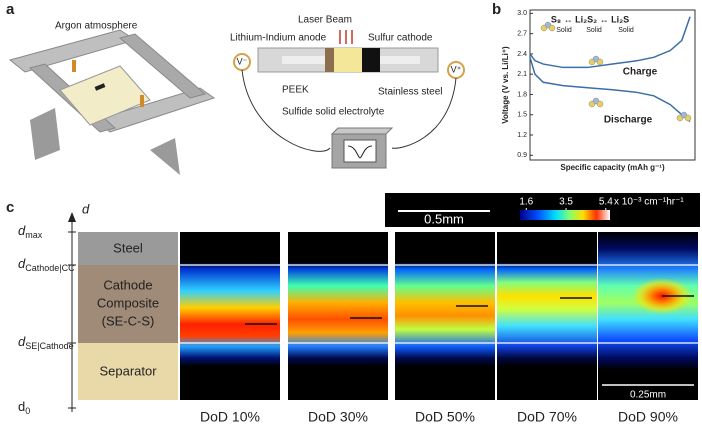  Describe the element at coordinates (565, 215) in the screenshot. I see `colorbar` at that location.